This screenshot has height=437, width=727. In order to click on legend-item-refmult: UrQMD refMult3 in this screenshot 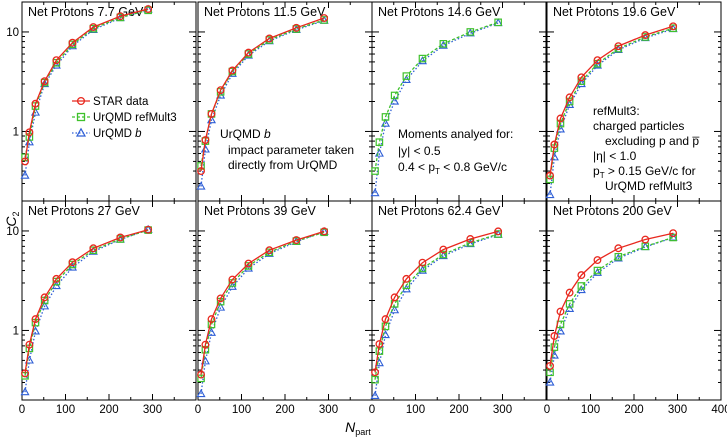, I will do `click(124, 118)`.